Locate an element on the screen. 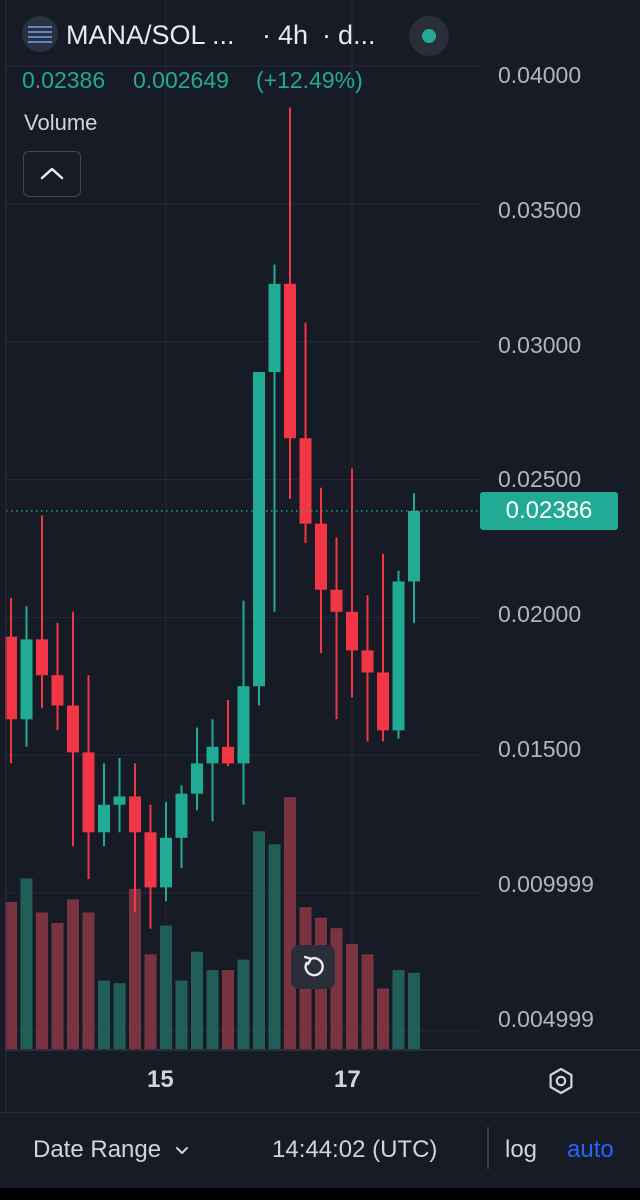 This screenshot has width=640, height=1200. chevron-up-icon is located at coordinates (51, 173).